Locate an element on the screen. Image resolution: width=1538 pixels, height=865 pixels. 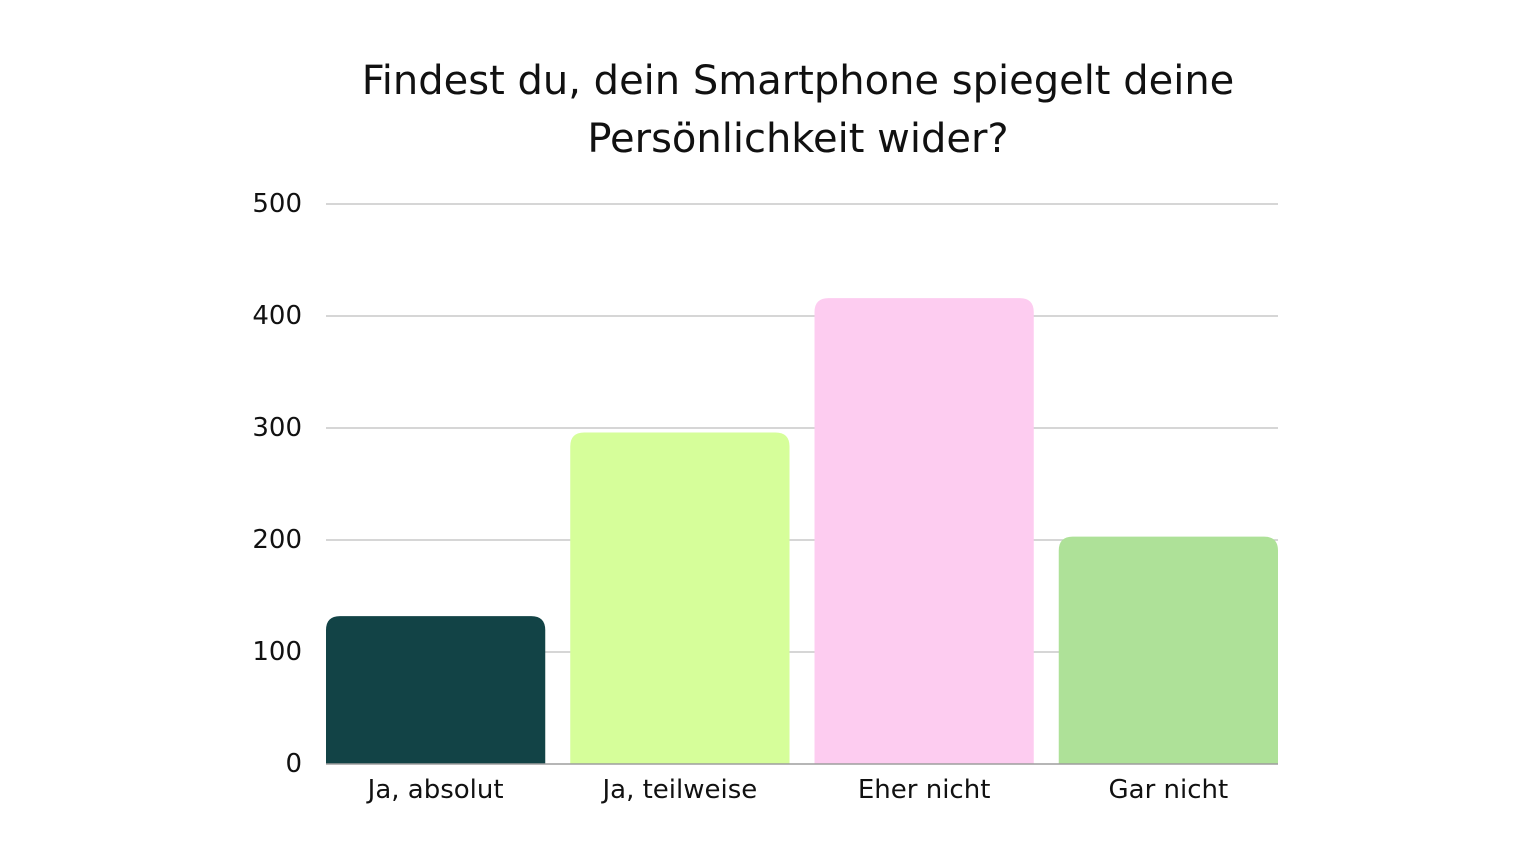
x-category-label: Eher nicht is located at coordinates (924, 790).